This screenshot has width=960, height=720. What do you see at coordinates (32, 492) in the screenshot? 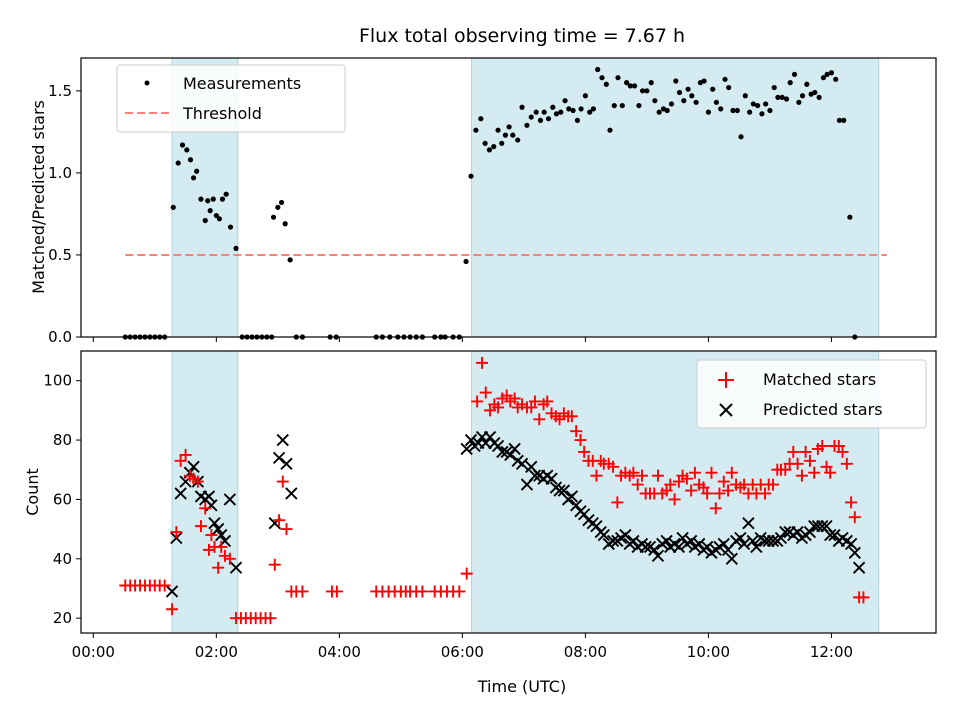
I see `bottom-y-axis-label: Count` at bounding box center [32, 492].